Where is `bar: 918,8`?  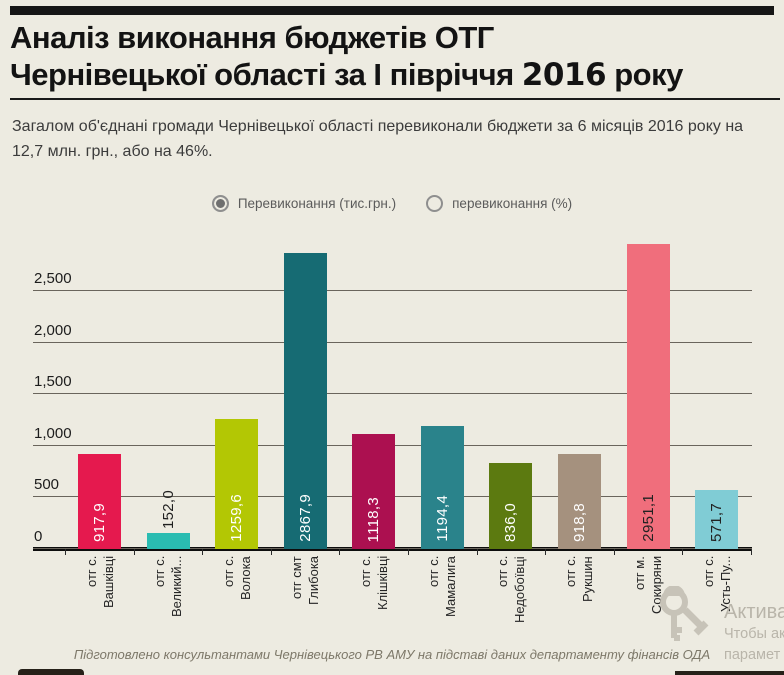 bar: 918,8 is located at coordinates (579, 501).